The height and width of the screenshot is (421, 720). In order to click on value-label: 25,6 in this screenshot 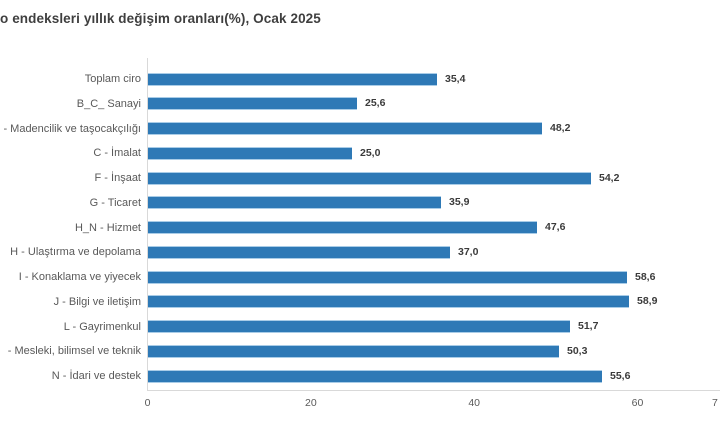, I will do `click(375, 103)`.